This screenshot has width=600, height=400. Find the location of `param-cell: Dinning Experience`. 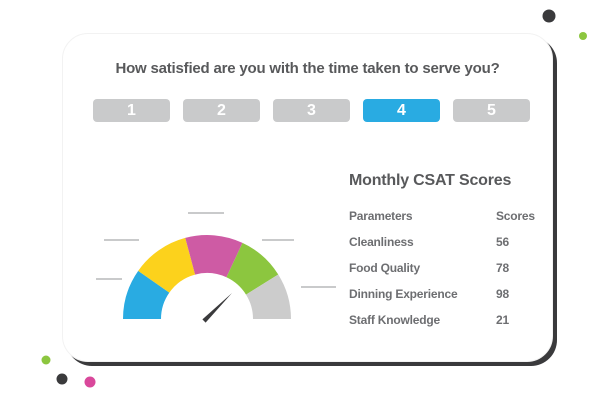

param-cell: Dinning Experience is located at coordinates (403, 294).